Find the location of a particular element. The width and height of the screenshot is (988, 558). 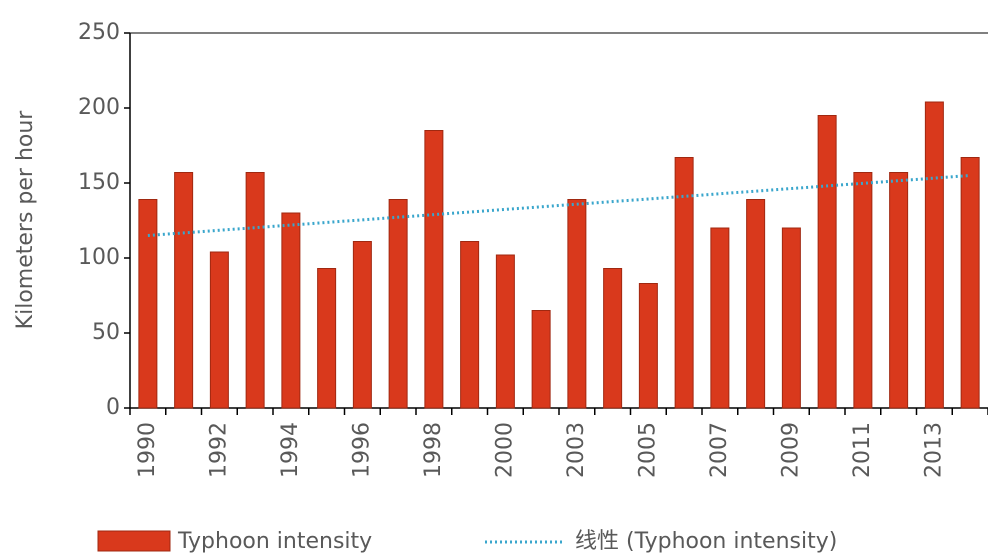

x-tick-label: 1998 is located at coordinates (433, 450).